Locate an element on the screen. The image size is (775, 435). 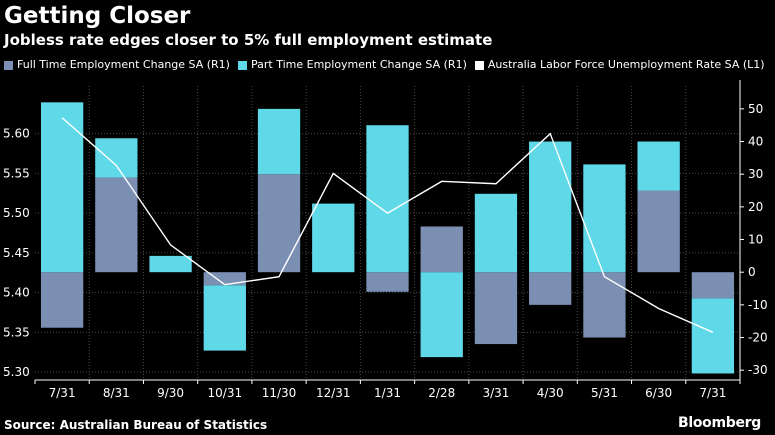
legend-item-part-time: Part Time Employment Change SA (R1) is located at coordinates (352, 65).